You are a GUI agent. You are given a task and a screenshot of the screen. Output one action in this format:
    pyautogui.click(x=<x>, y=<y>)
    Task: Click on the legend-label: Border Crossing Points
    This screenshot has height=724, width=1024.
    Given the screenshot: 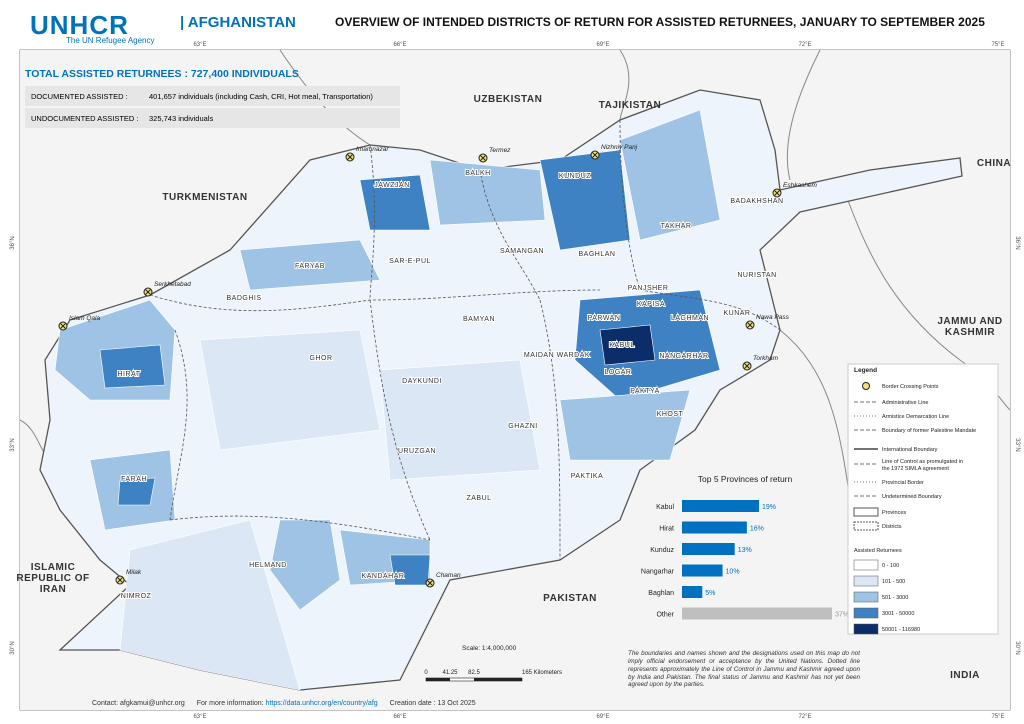 What is the action you would take?
    pyautogui.click(x=910, y=387)
    